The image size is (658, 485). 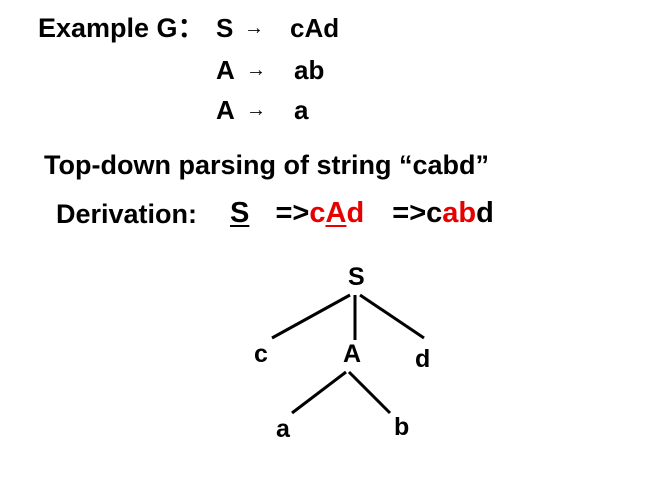 I want to click on rule-1-lhs: S, so click(x=225, y=28).